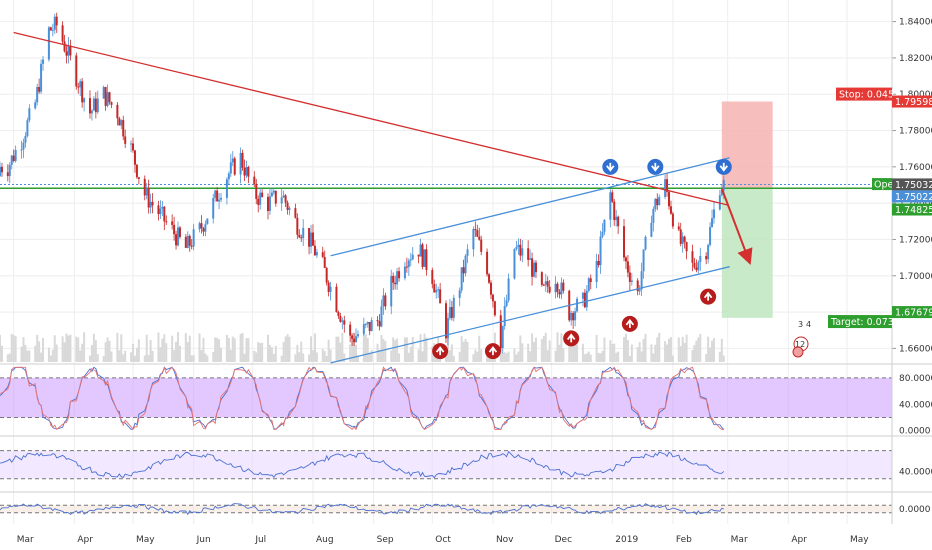 This screenshot has height=550, width=932. Describe the element at coordinates (505, 540) in the screenshot. I see `time-label: Nov` at that location.